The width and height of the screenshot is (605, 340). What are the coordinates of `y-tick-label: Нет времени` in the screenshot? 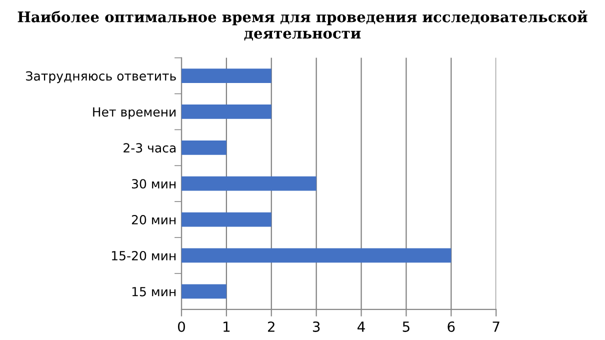 It's located at (134, 113).